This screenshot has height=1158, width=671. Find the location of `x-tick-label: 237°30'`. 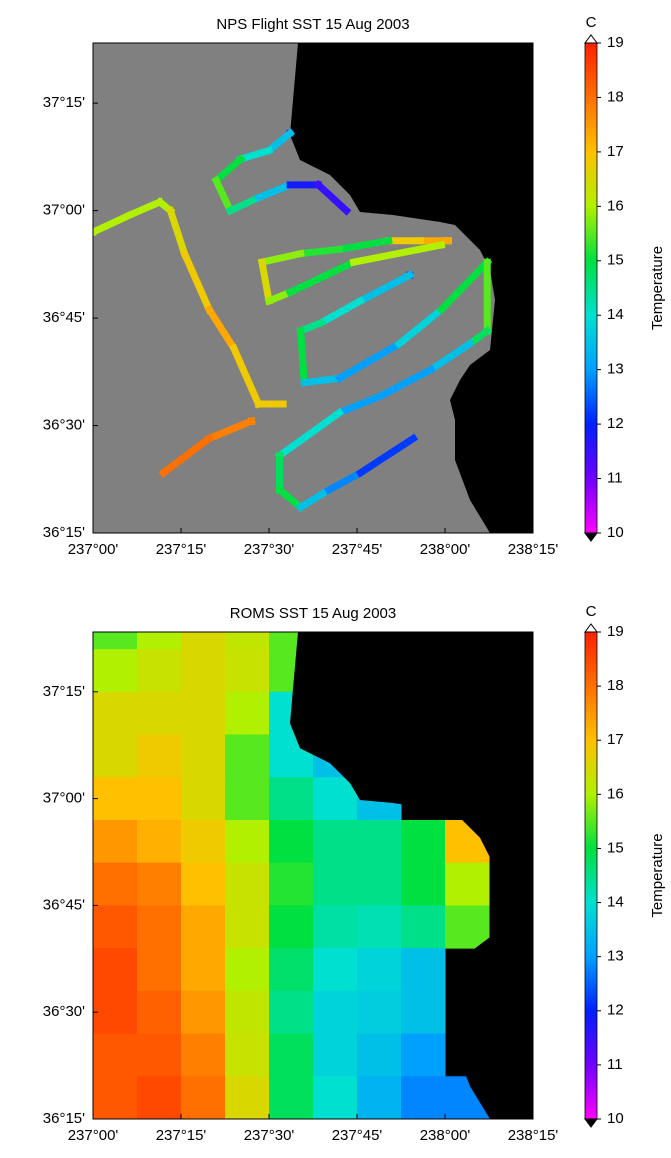

x-tick-label: 237°30' is located at coordinates (269, 1135).